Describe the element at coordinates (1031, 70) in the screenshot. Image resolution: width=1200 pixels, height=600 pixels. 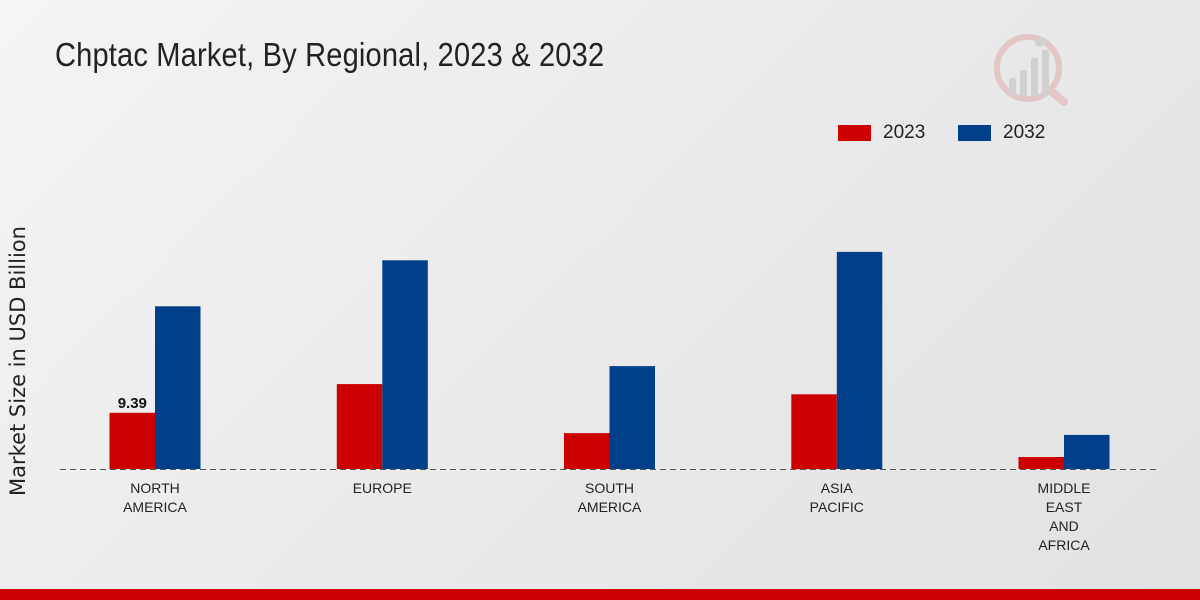
I see `watermark-logo-icon` at that location.